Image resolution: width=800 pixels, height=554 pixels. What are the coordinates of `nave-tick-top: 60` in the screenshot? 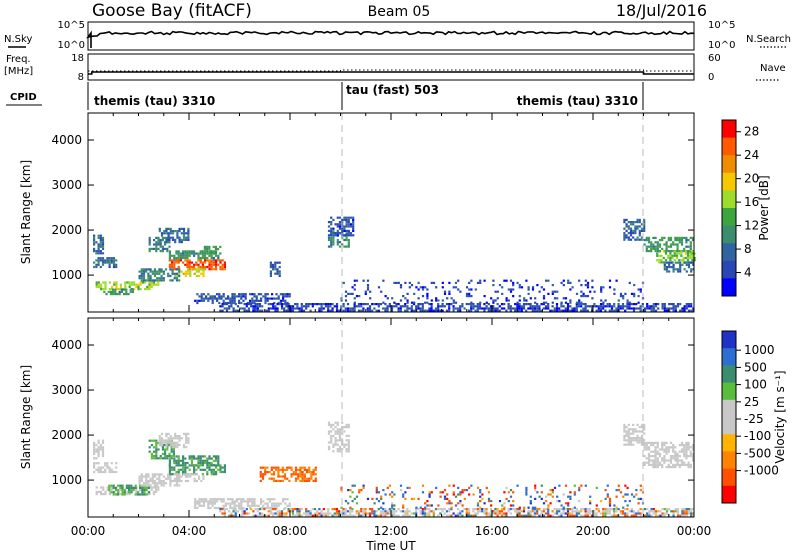 It's located at (714, 58).